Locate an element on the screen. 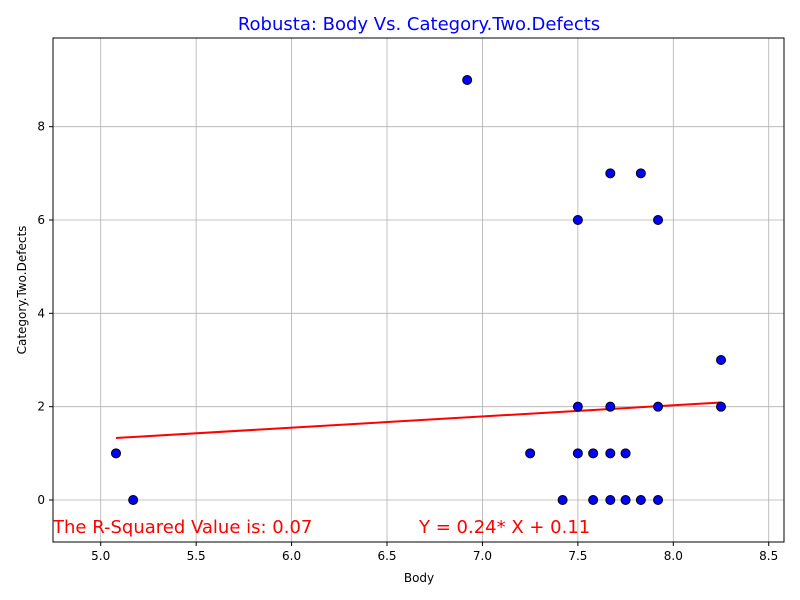  x-tick-label: 7.0 is located at coordinates (482, 556).